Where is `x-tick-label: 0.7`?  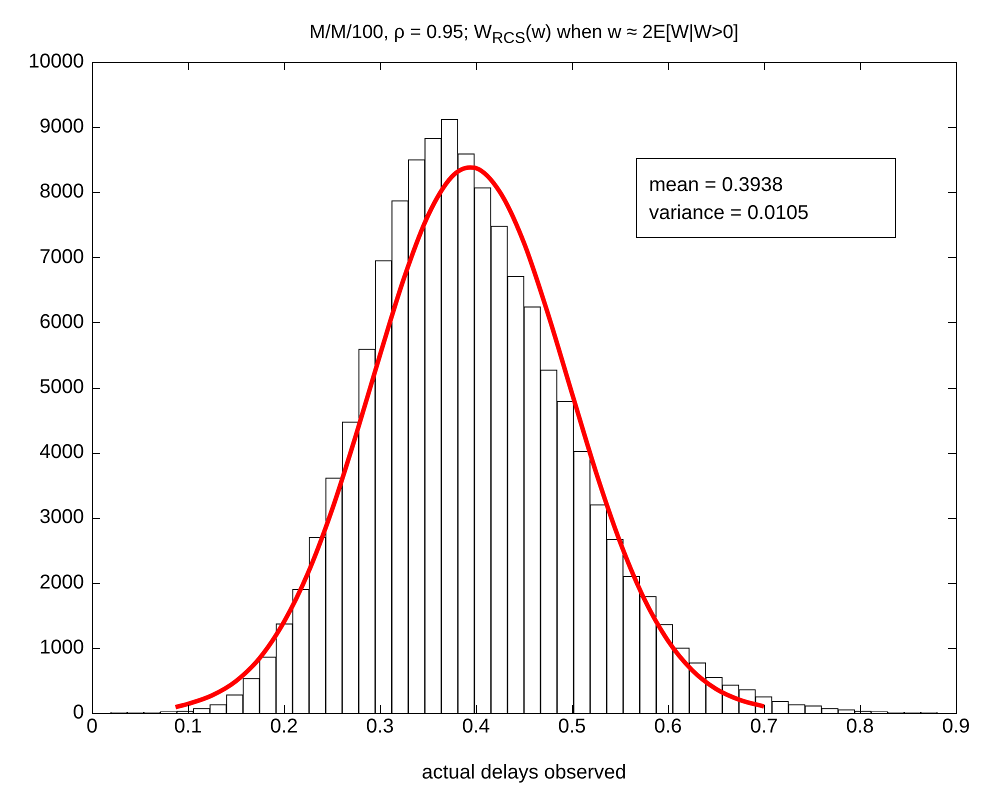
x-tick-label: 0.7 is located at coordinates (764, 727).